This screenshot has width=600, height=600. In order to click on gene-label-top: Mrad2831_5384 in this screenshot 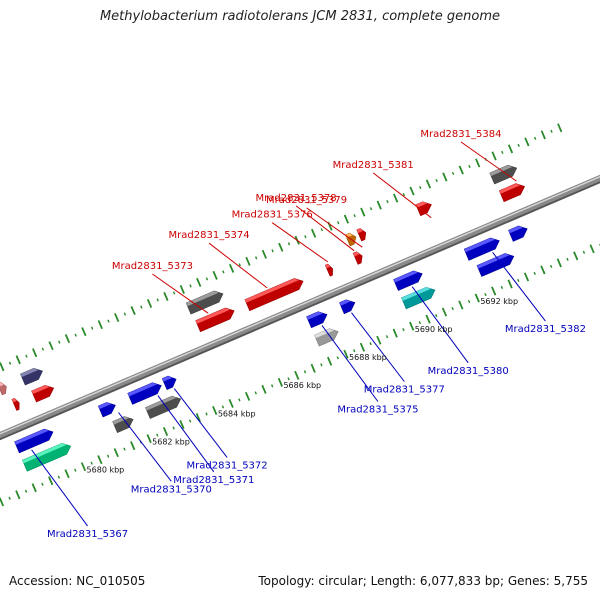, I will do `click(460, 134)`.